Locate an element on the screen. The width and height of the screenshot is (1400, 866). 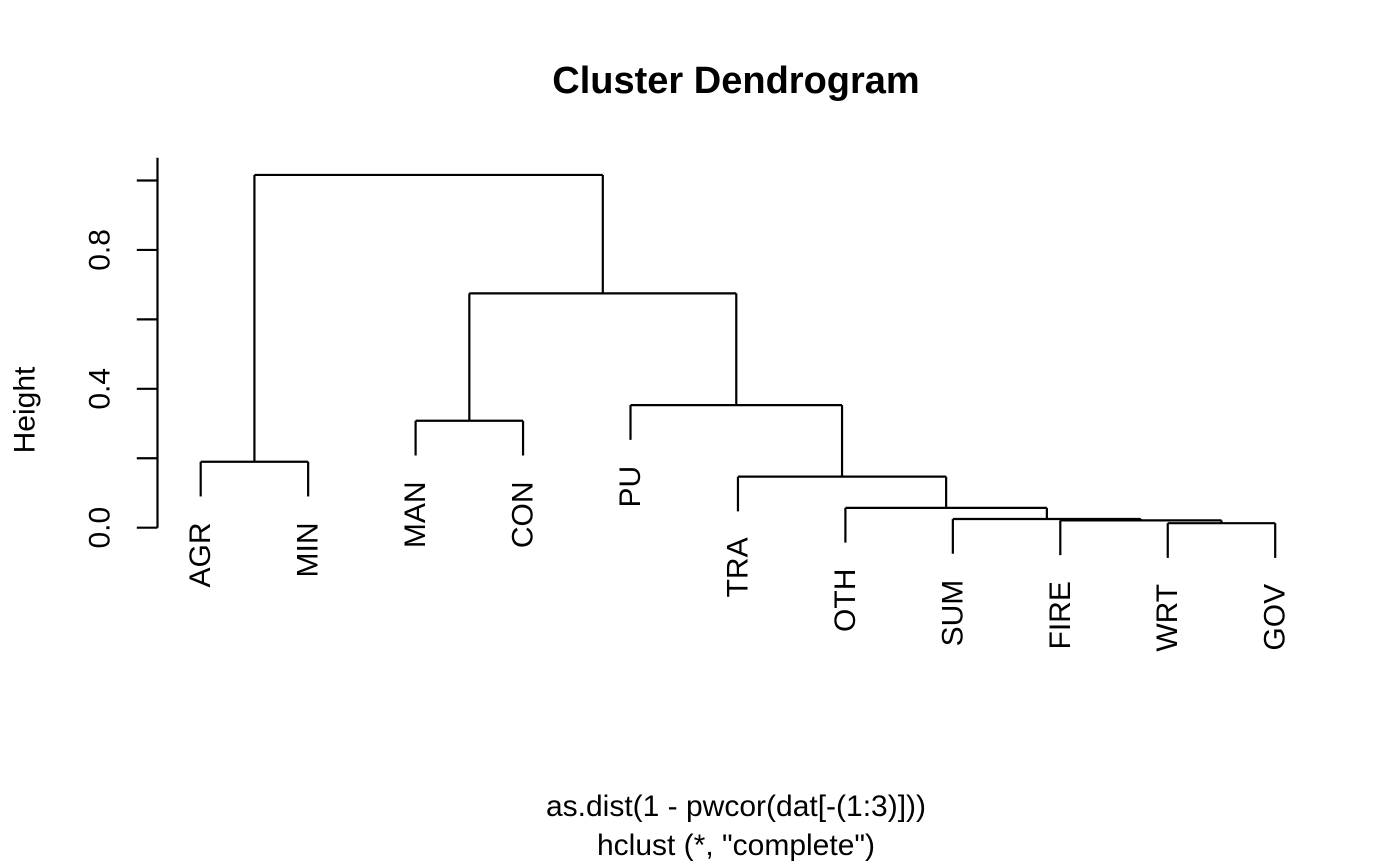
leaf-label-tra: TRA is located at coordinates (737, 567).